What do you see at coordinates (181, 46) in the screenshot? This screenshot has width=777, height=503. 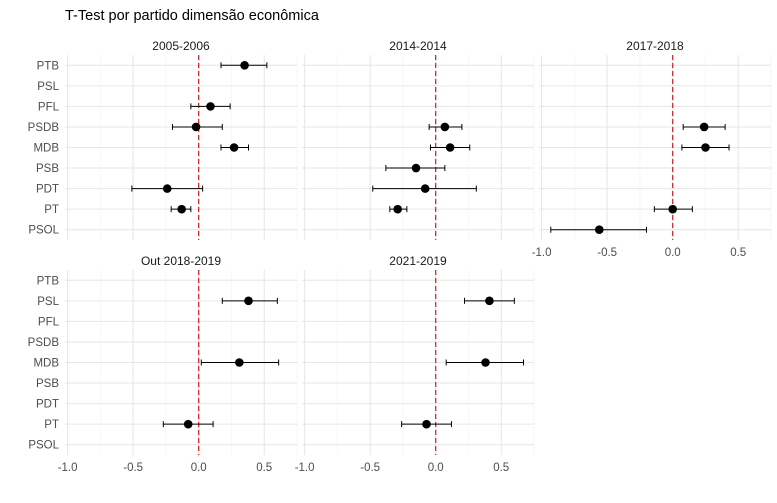 I see `panel-title: 2005-2006` at bounding box center [181, 46].